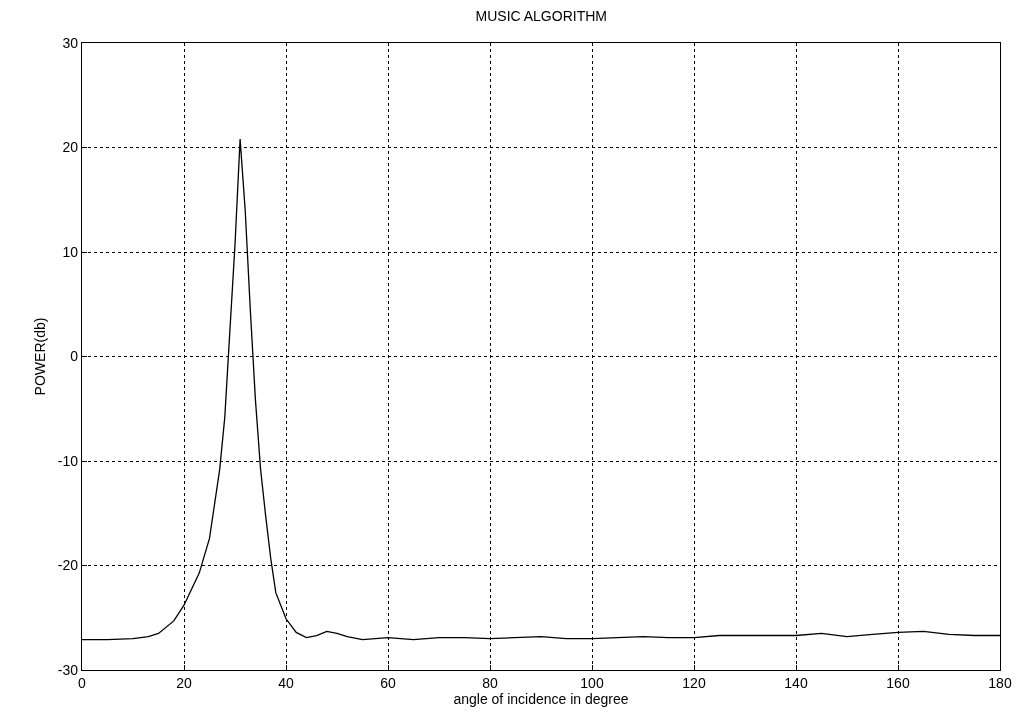  Describe the element at coordinates (541, 699) in the screenshot. I see `x-axis-title: angle of incidence in degree` at that location.